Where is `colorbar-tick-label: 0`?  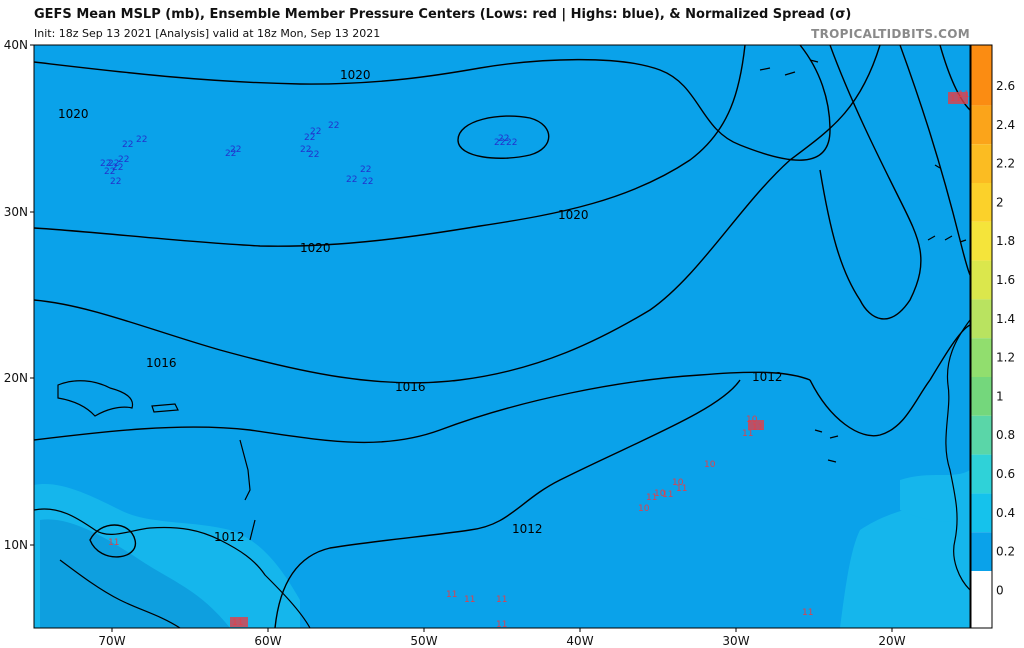
colorbar-tick-label: 0 is located at coordinates (1000, 590).